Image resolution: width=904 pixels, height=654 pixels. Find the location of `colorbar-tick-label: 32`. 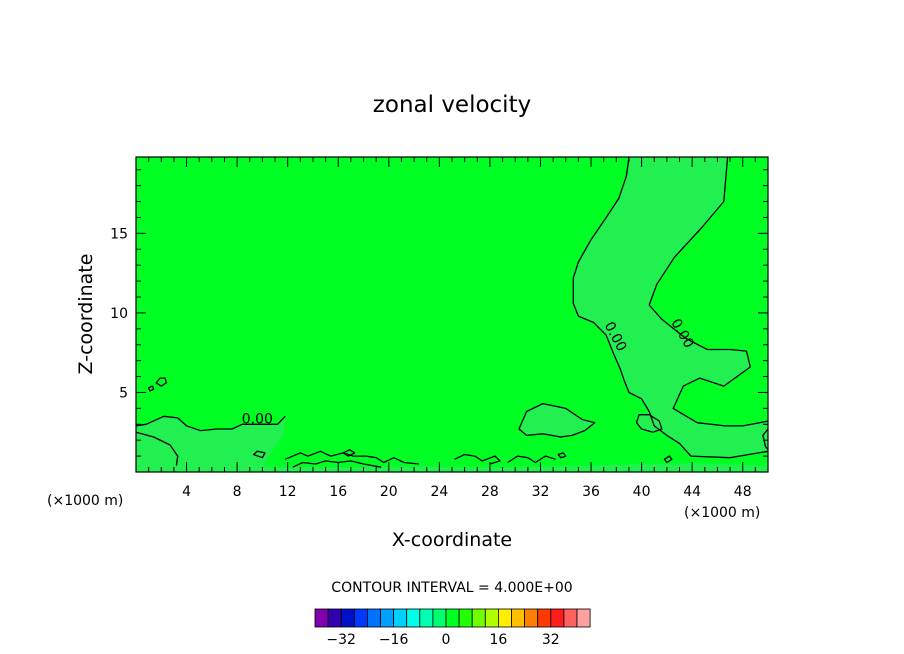

colorbar-tick-label: 32 is located at coordinates (551, 640).